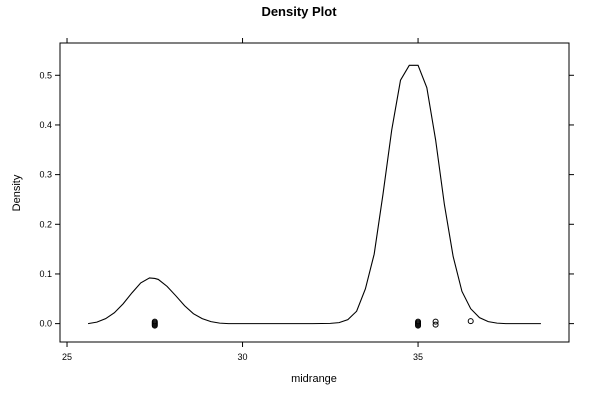  I want to click on chart-title: Density Plot, so click(299, 11).